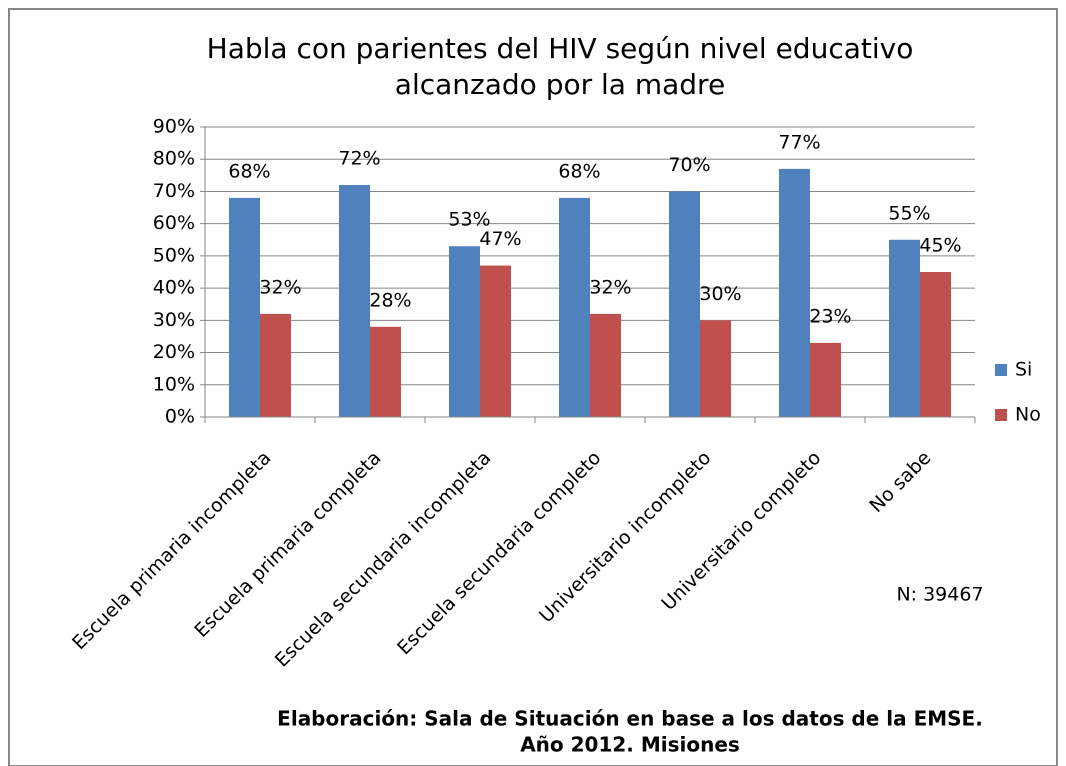 The width and height of the screenshot is (1066, 766). I want to click on data-label: 45%, so click(940, 246).